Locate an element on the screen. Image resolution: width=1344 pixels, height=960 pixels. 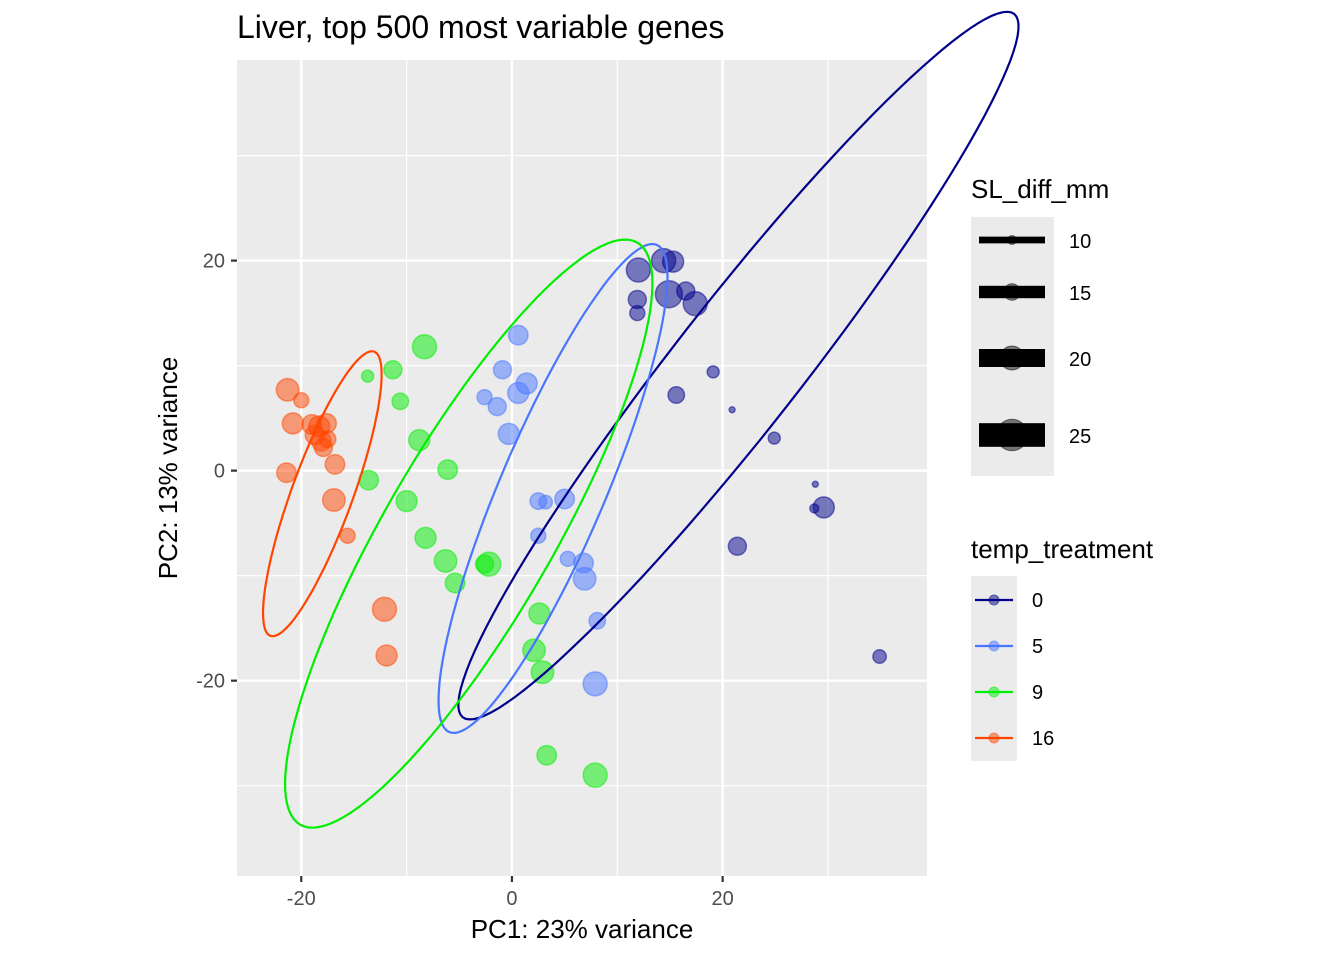
size-legend-label: 15 is located at coordinates (1080, 294).